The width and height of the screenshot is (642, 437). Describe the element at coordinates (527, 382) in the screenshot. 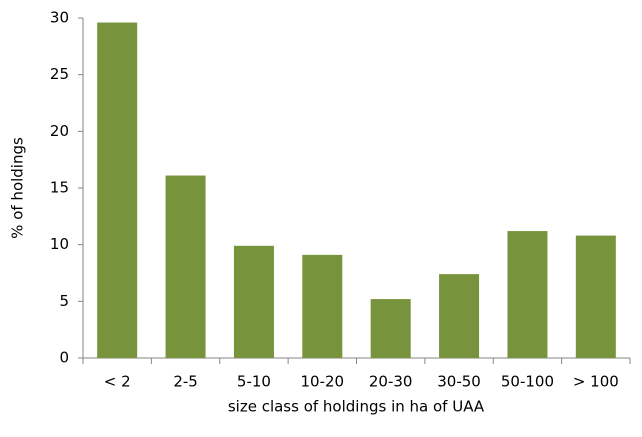

I see `x-tick-label: 50-100` at that location.